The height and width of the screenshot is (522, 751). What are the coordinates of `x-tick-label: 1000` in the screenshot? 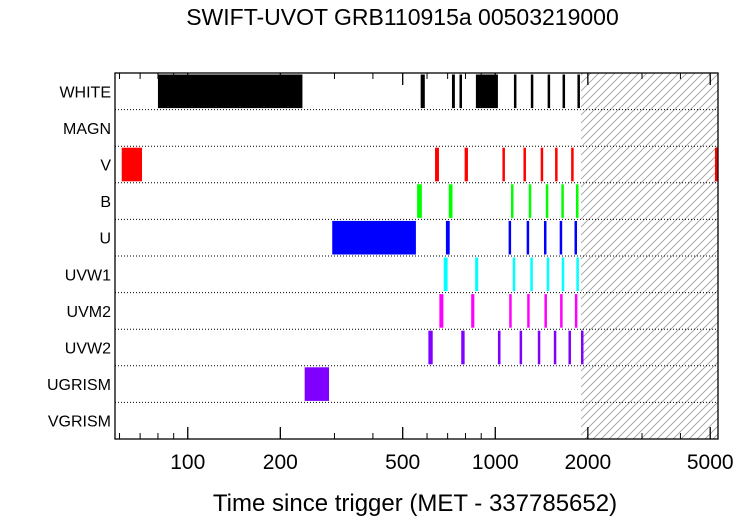 It's located at (495, 462).